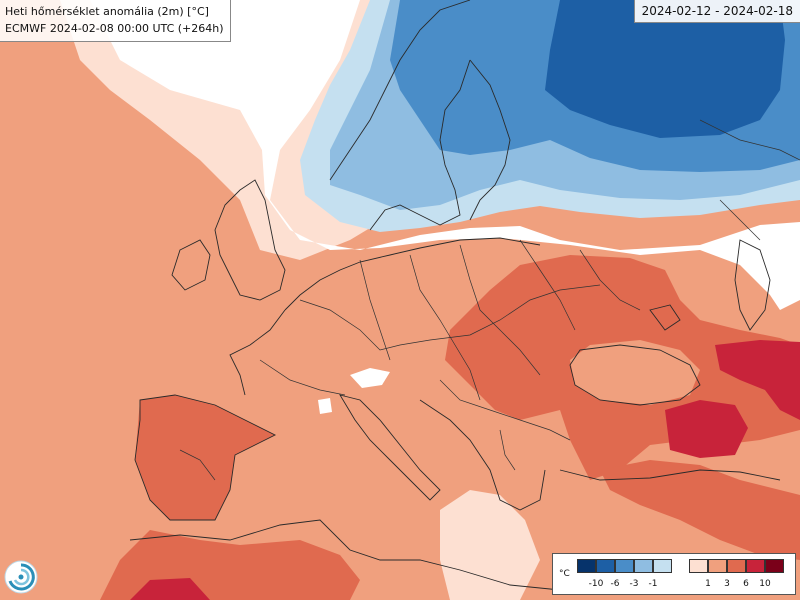  I want to click on legend-label-warm-4: 10, so click(765, 584).